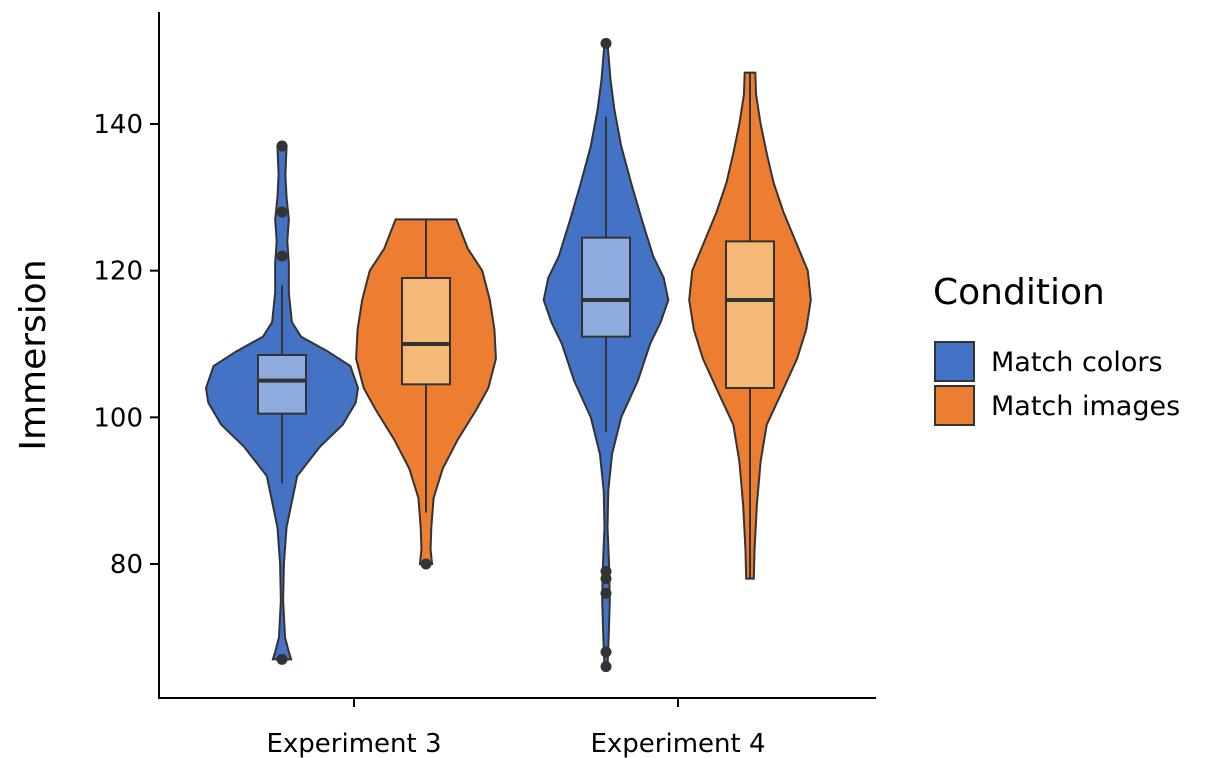 The image size is (1227, 758). Describe the element at coordinates (954, 405) in the screenshot. I see `legend-swatch-match-images` at that location.